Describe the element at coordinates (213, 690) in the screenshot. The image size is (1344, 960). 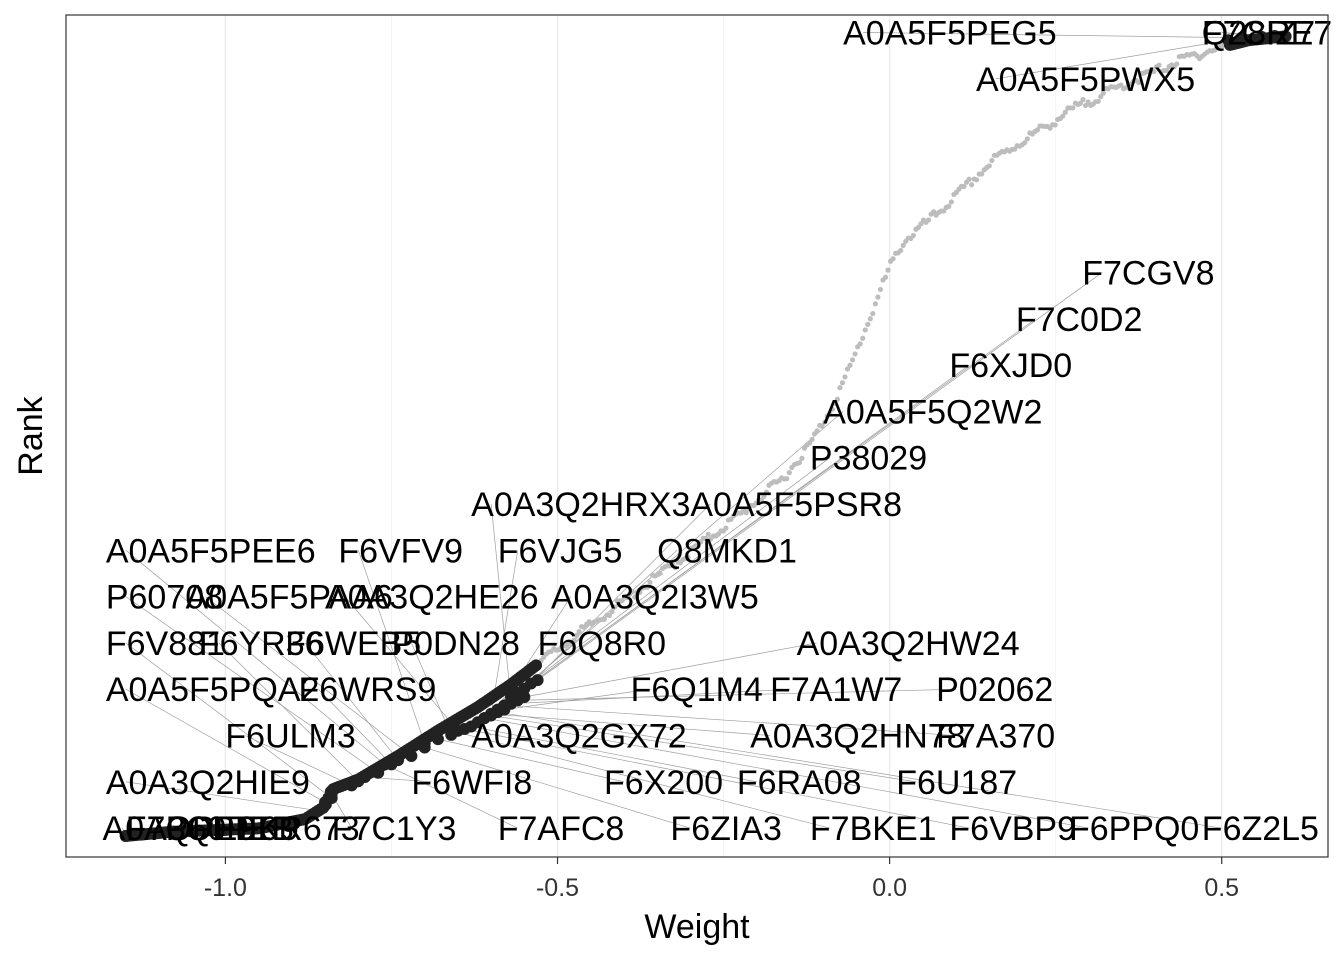
I see `point-label: A0A5F5PQA2` at that location.